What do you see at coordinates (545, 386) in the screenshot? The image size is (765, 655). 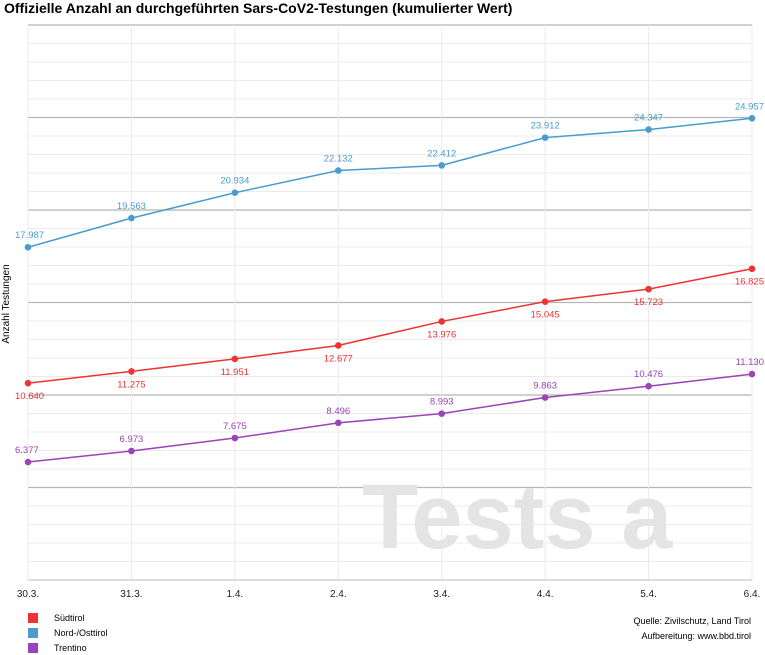 I see `data-label-trentino: 9.863` at bounding box center [545, 386].